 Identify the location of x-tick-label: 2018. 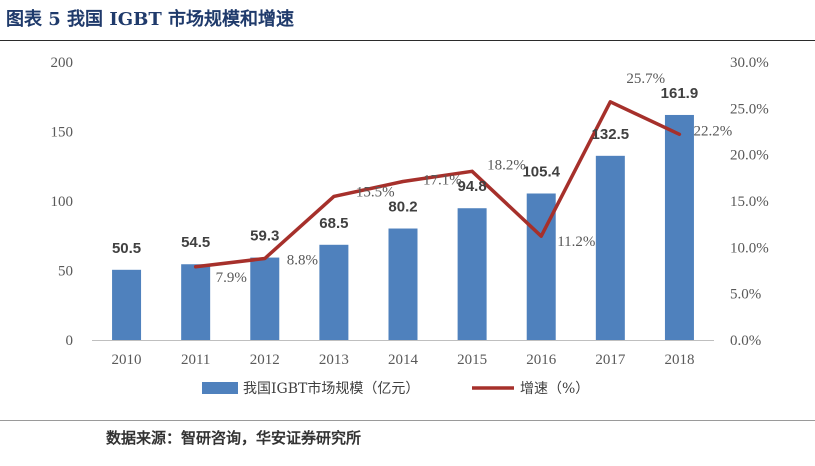
(679, 360).